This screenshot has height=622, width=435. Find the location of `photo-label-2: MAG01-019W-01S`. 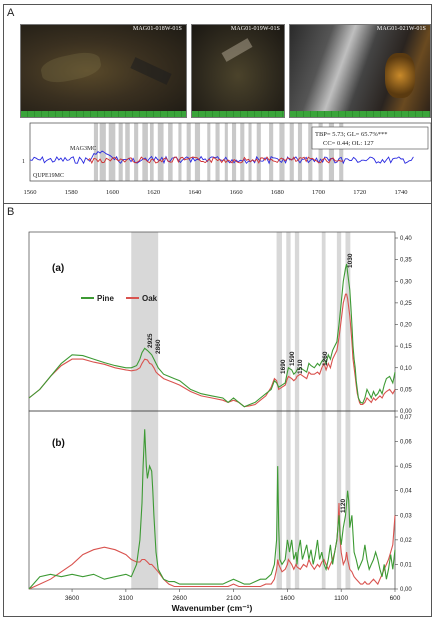

photo-label-2: MAG01-019W-01S is located at coordinates (255, 29).